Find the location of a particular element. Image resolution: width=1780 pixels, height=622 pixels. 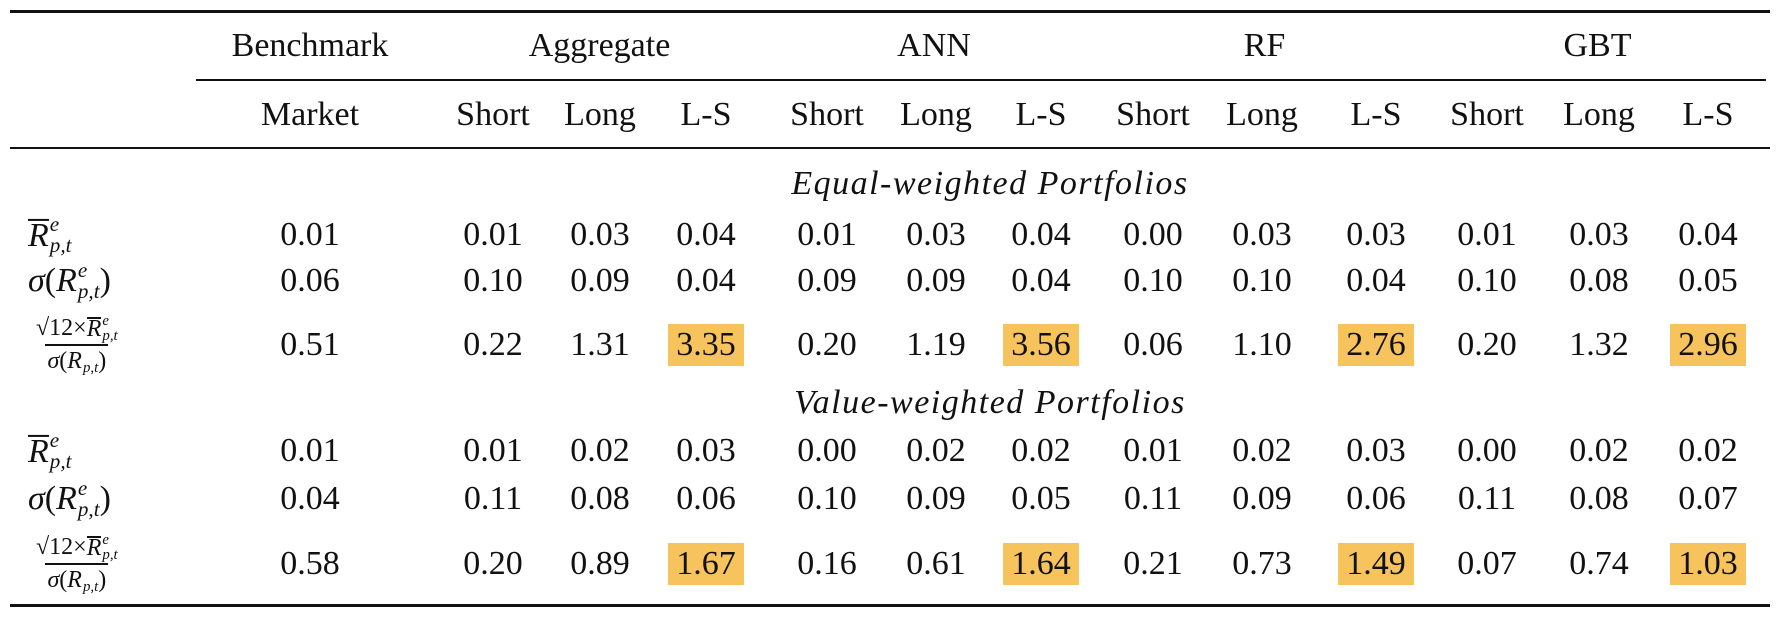

value-cell: 3.35 is located at coordinates (706, 344).